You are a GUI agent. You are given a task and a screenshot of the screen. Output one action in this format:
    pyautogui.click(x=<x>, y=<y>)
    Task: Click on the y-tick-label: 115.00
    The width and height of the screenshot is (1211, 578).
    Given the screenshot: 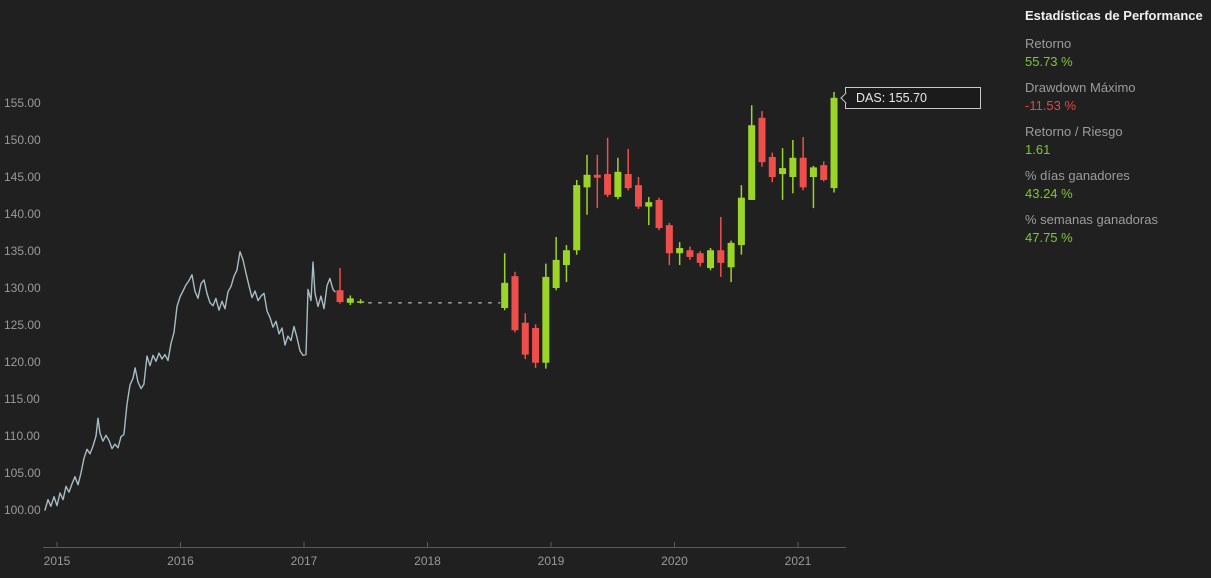 What is the action you would take?
    pyautogui.click(x=22, y=399)
    